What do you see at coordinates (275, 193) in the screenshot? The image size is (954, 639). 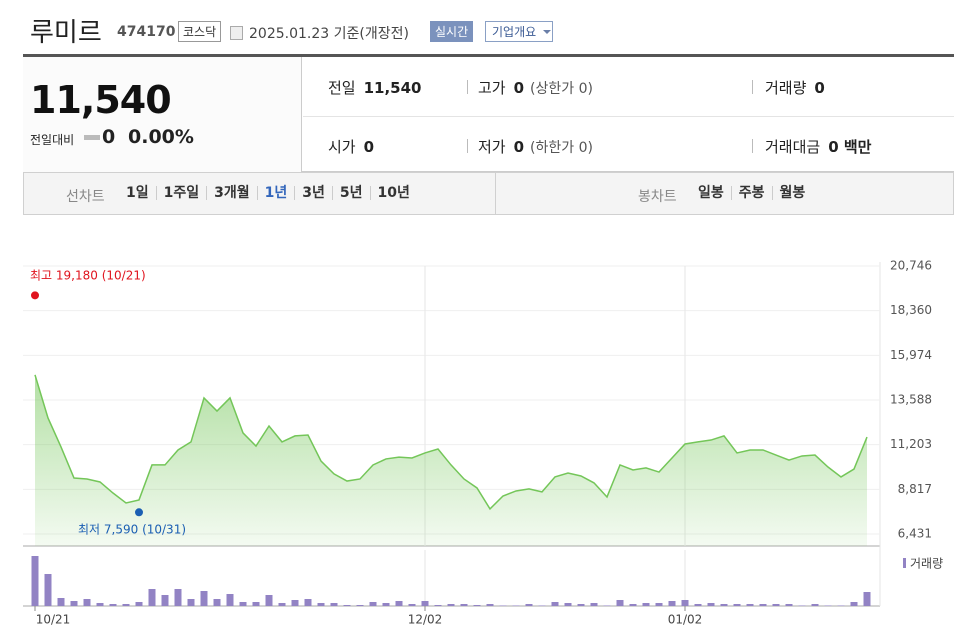 I see `tab: 1년` at bounding box center [275, 193].